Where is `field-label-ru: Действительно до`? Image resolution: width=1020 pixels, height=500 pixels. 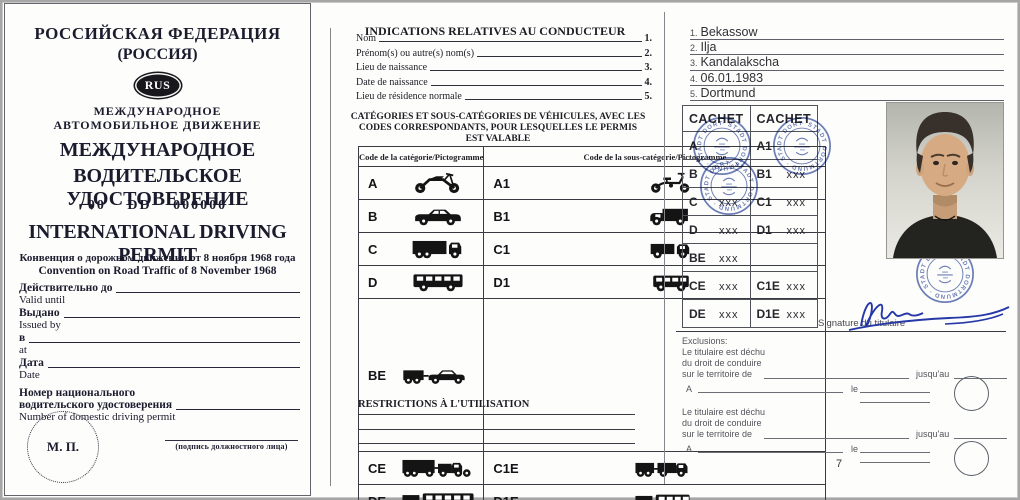
field-label-ru: Действительно до is located at coordinates (66, 288).